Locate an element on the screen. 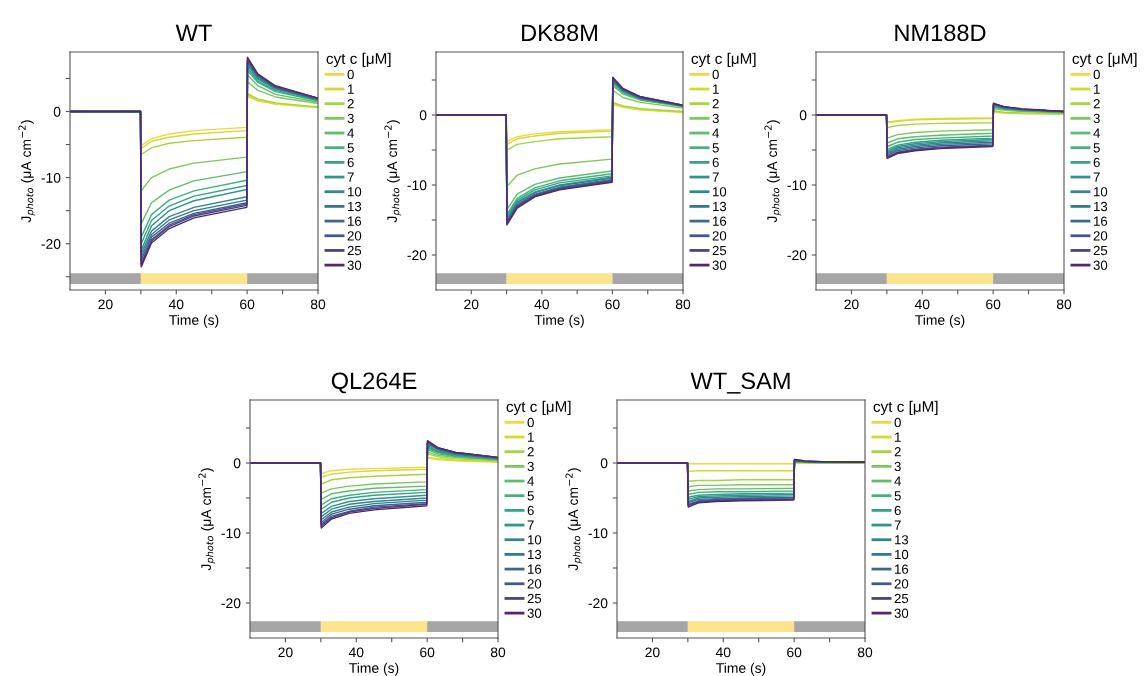 Image resolution: width=1147 pixels, height=676 pixels. chart-title: NM188D is located at coordinates (940, 33).